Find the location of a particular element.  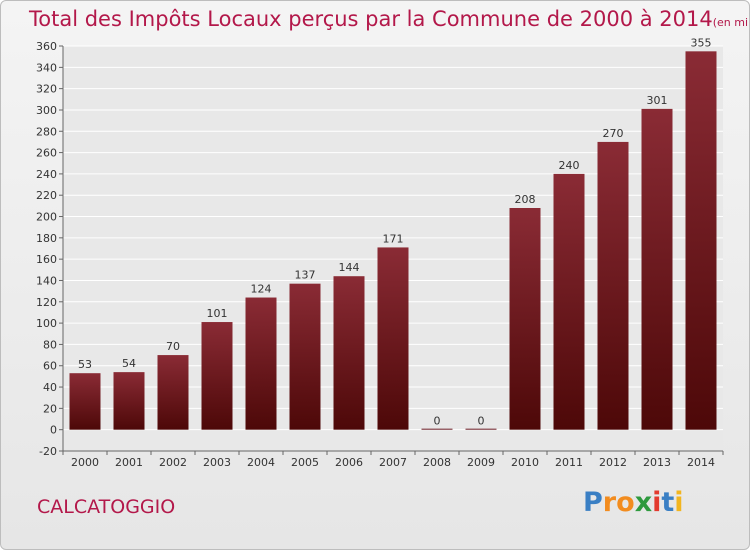

bar-2003 is located at coordinates (217, 376).